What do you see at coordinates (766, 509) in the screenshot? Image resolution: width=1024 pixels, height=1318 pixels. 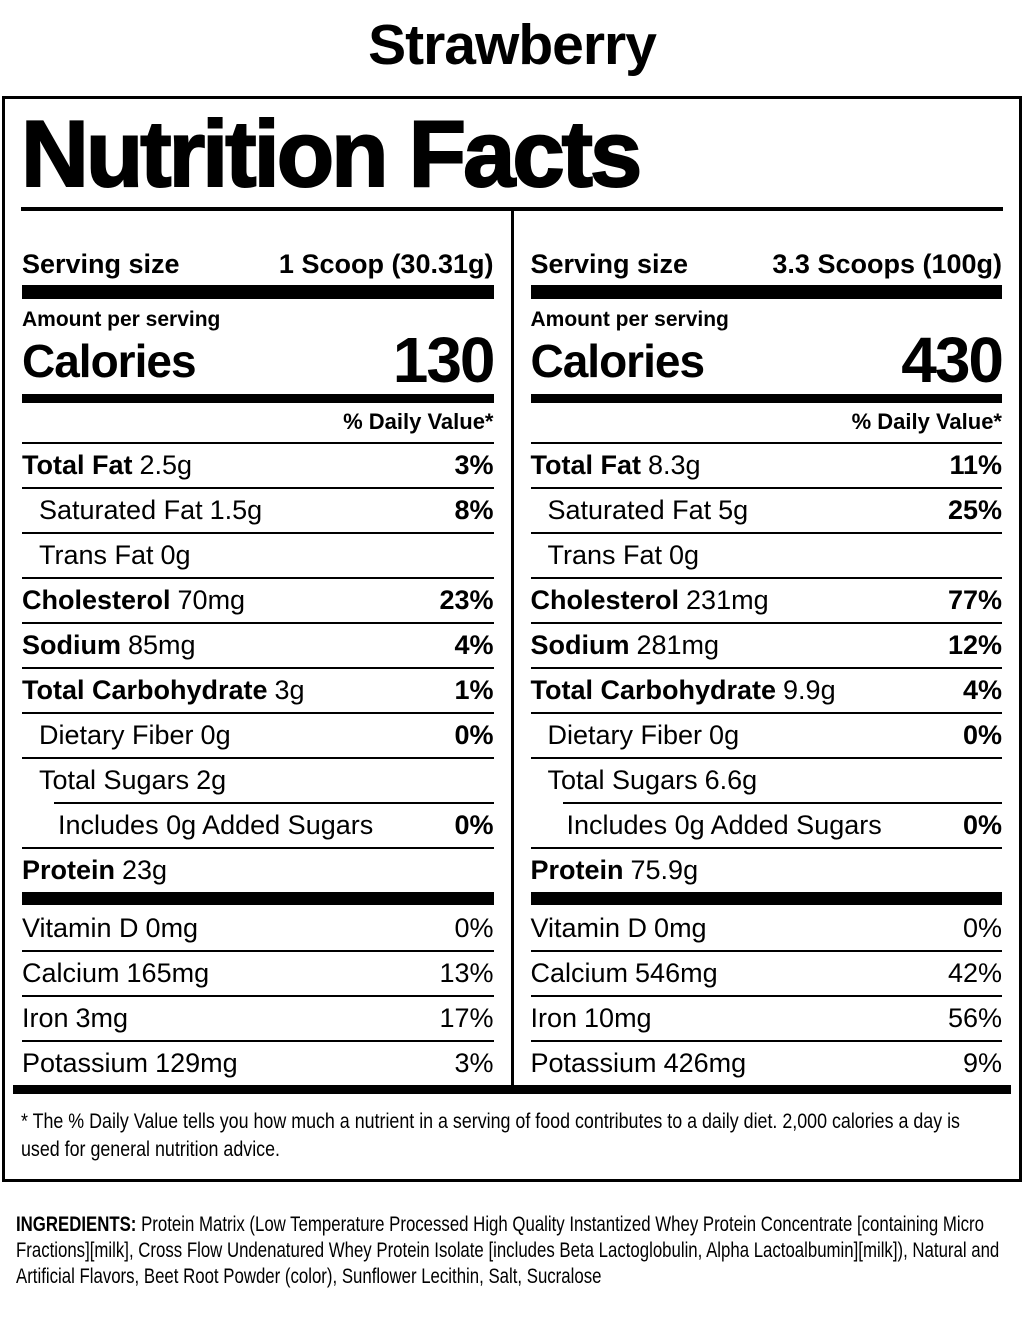 I see `nutrient-row-saturated-fat: Saturated Fat 5g 25%` at bounding box center [766, 509].